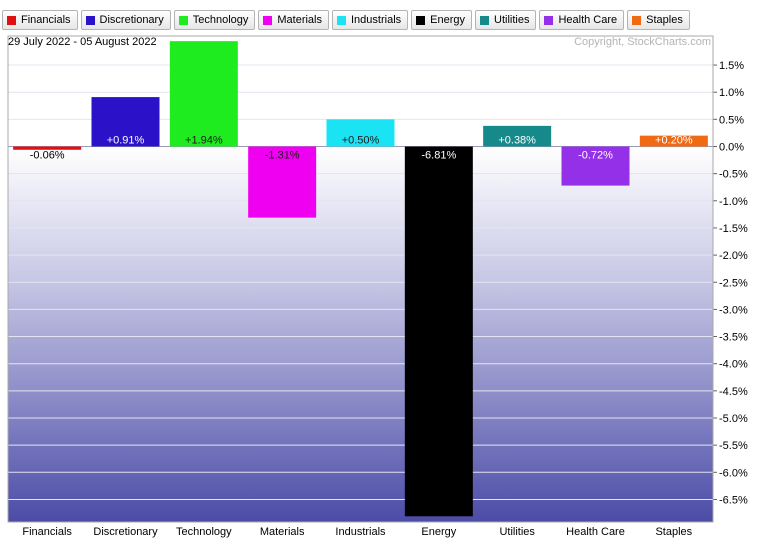  I want to click on x-tick-label: Discretionary, so click(125, 532).